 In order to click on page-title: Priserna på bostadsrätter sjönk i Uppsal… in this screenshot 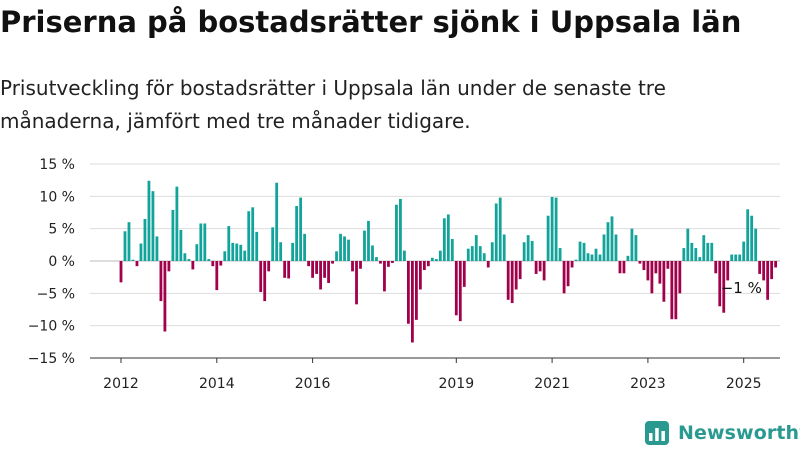, I will do `click(371, 22)`.